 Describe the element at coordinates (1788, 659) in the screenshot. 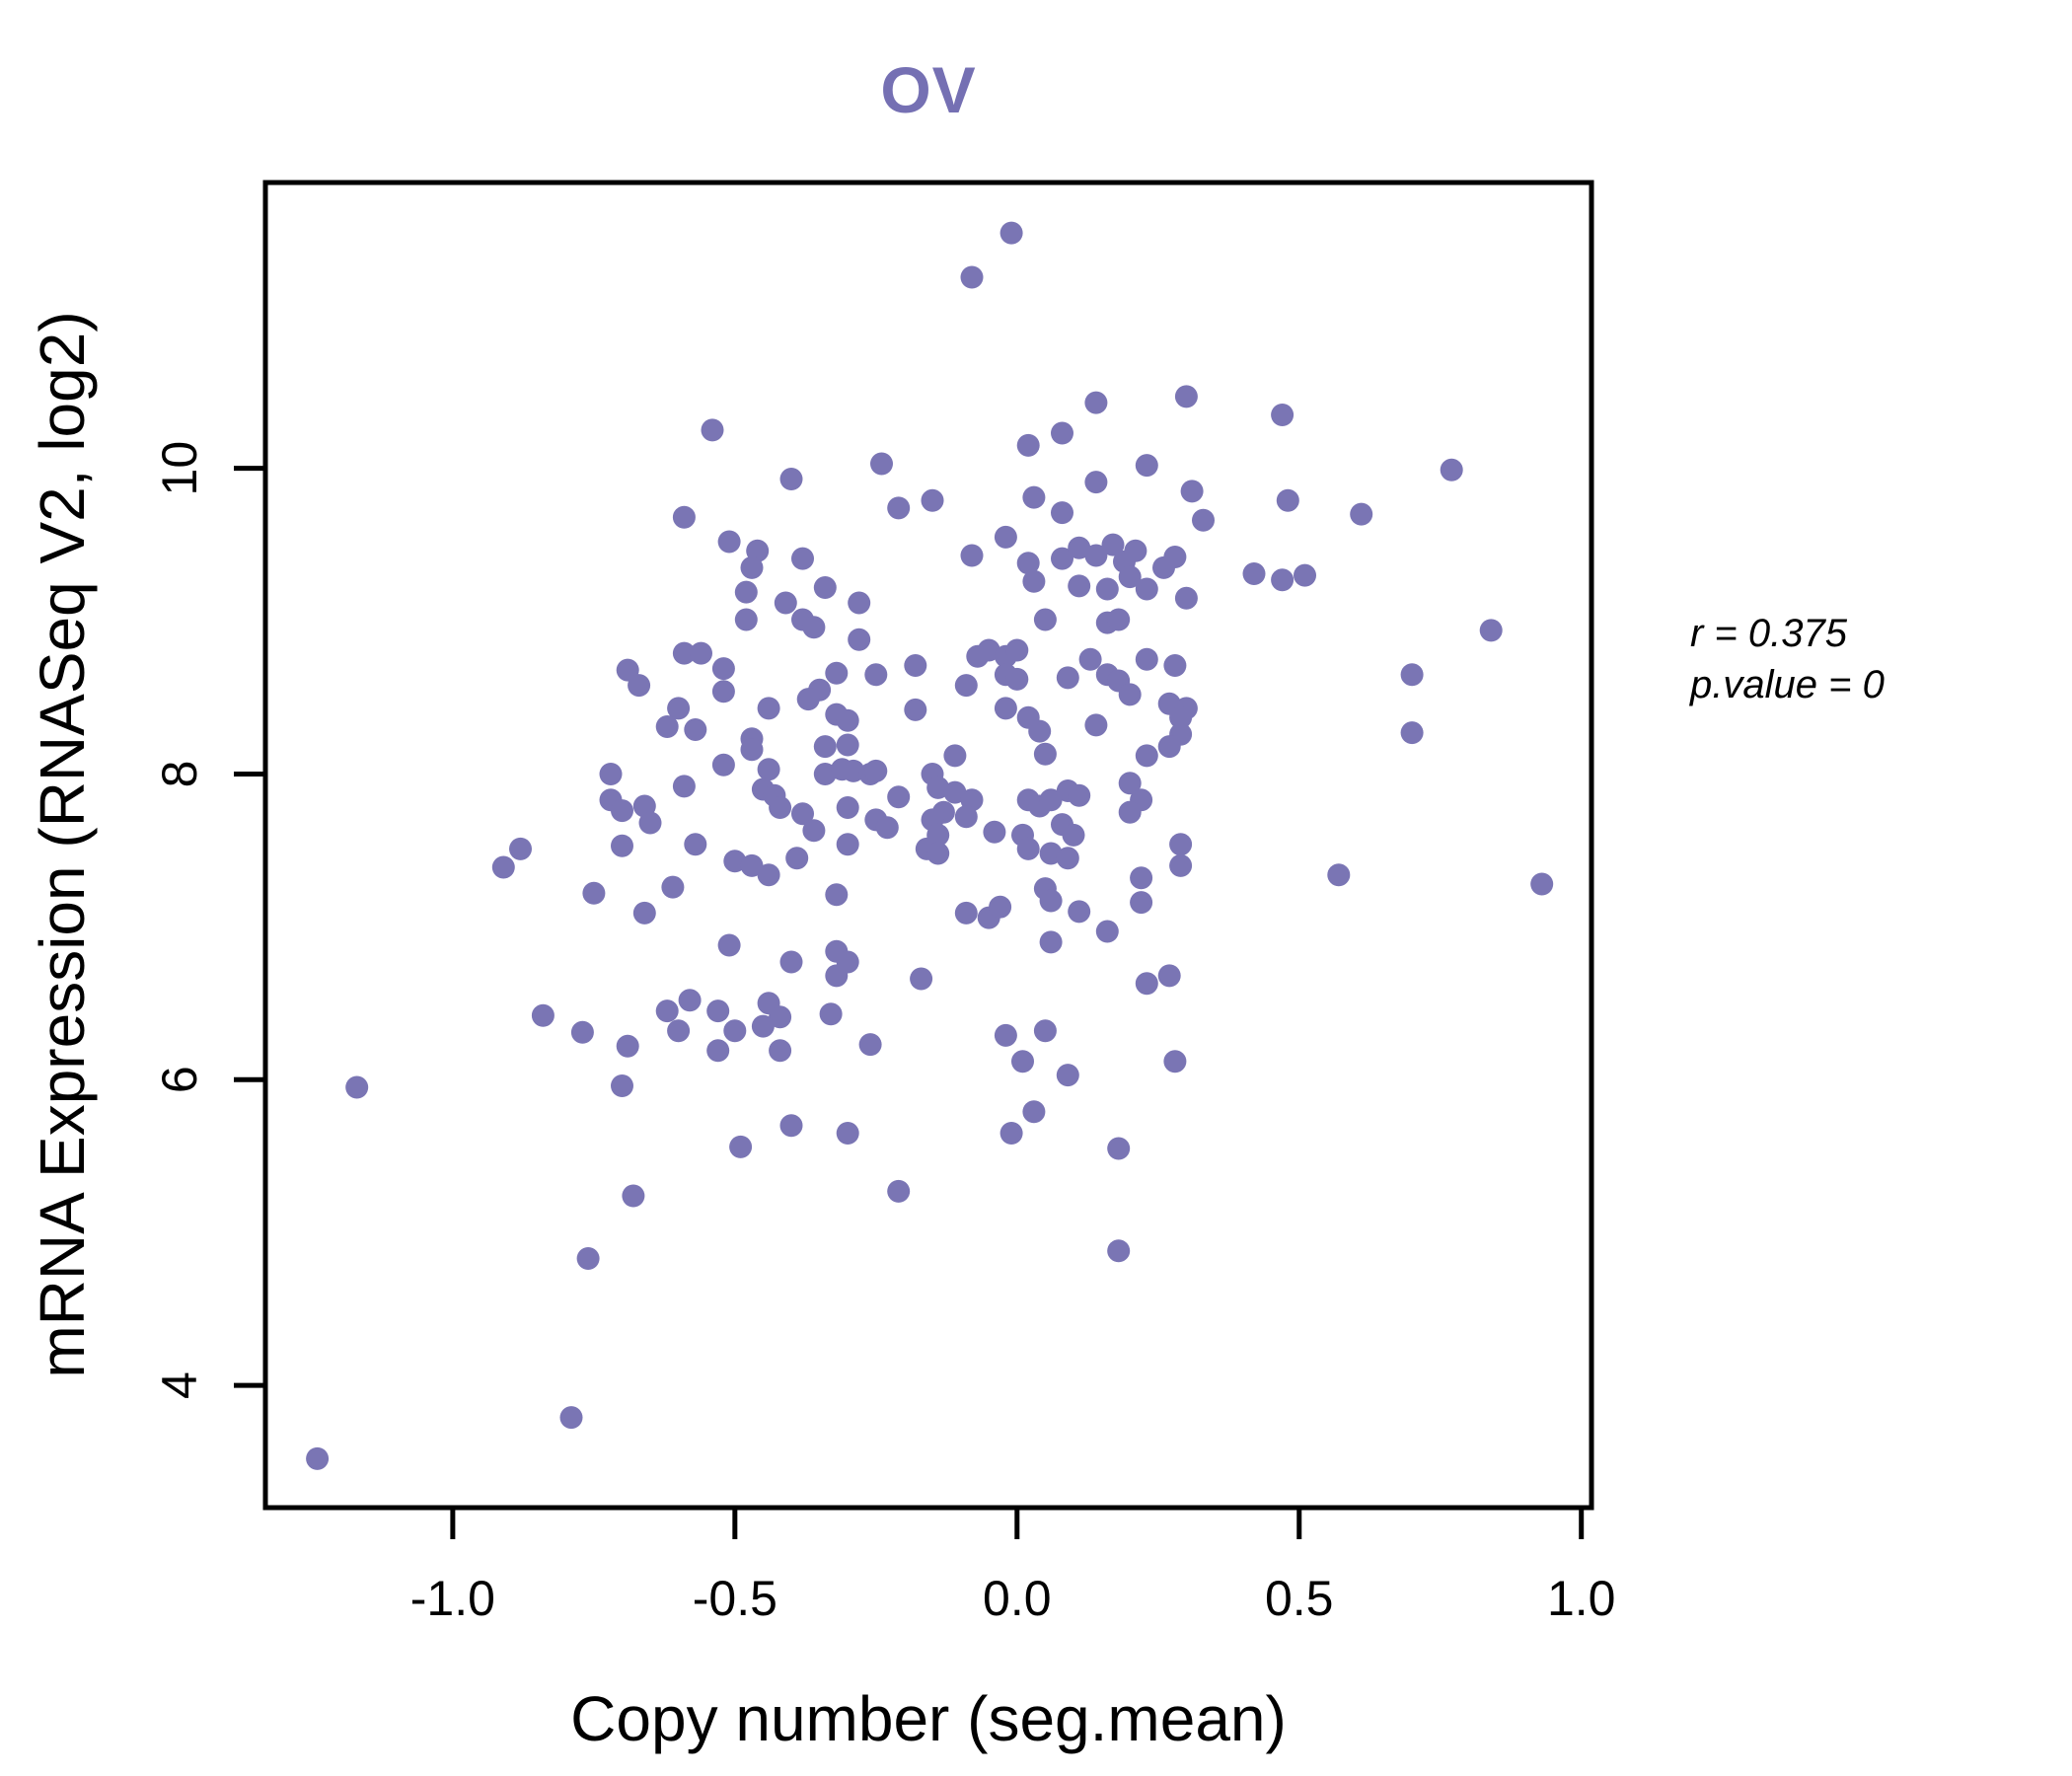

I see `correlation-annotation: r = 0.375 p.value = 0` at that location.